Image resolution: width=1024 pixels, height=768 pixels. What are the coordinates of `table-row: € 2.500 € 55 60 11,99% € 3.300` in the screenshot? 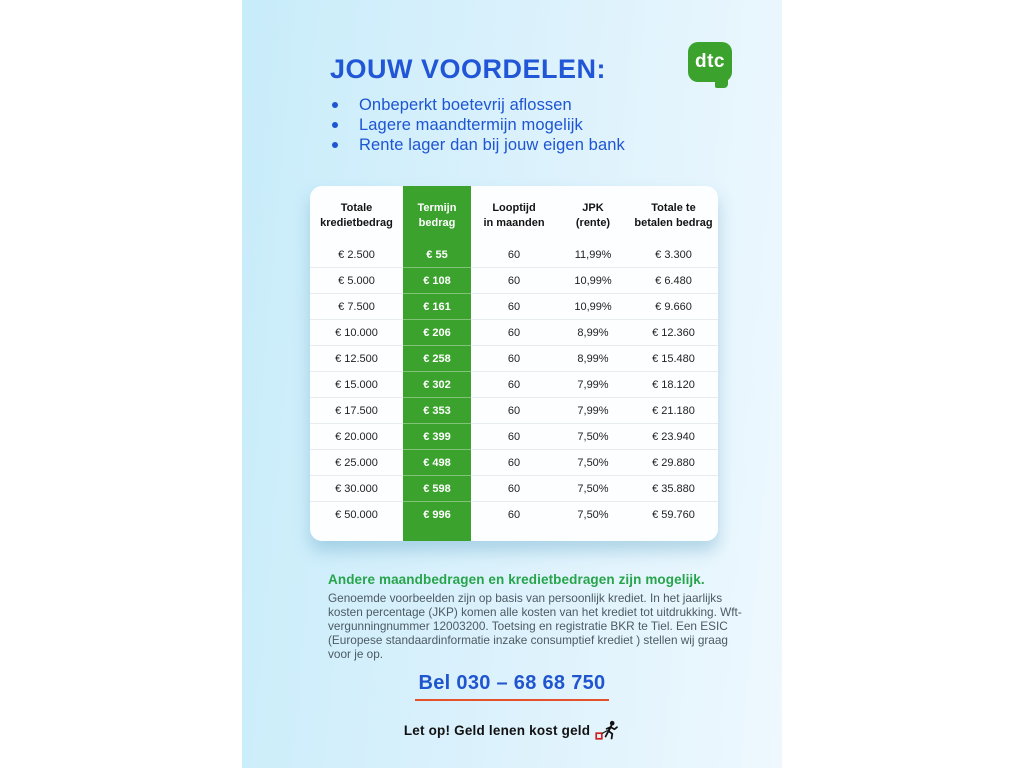 It's located at (514, 255).